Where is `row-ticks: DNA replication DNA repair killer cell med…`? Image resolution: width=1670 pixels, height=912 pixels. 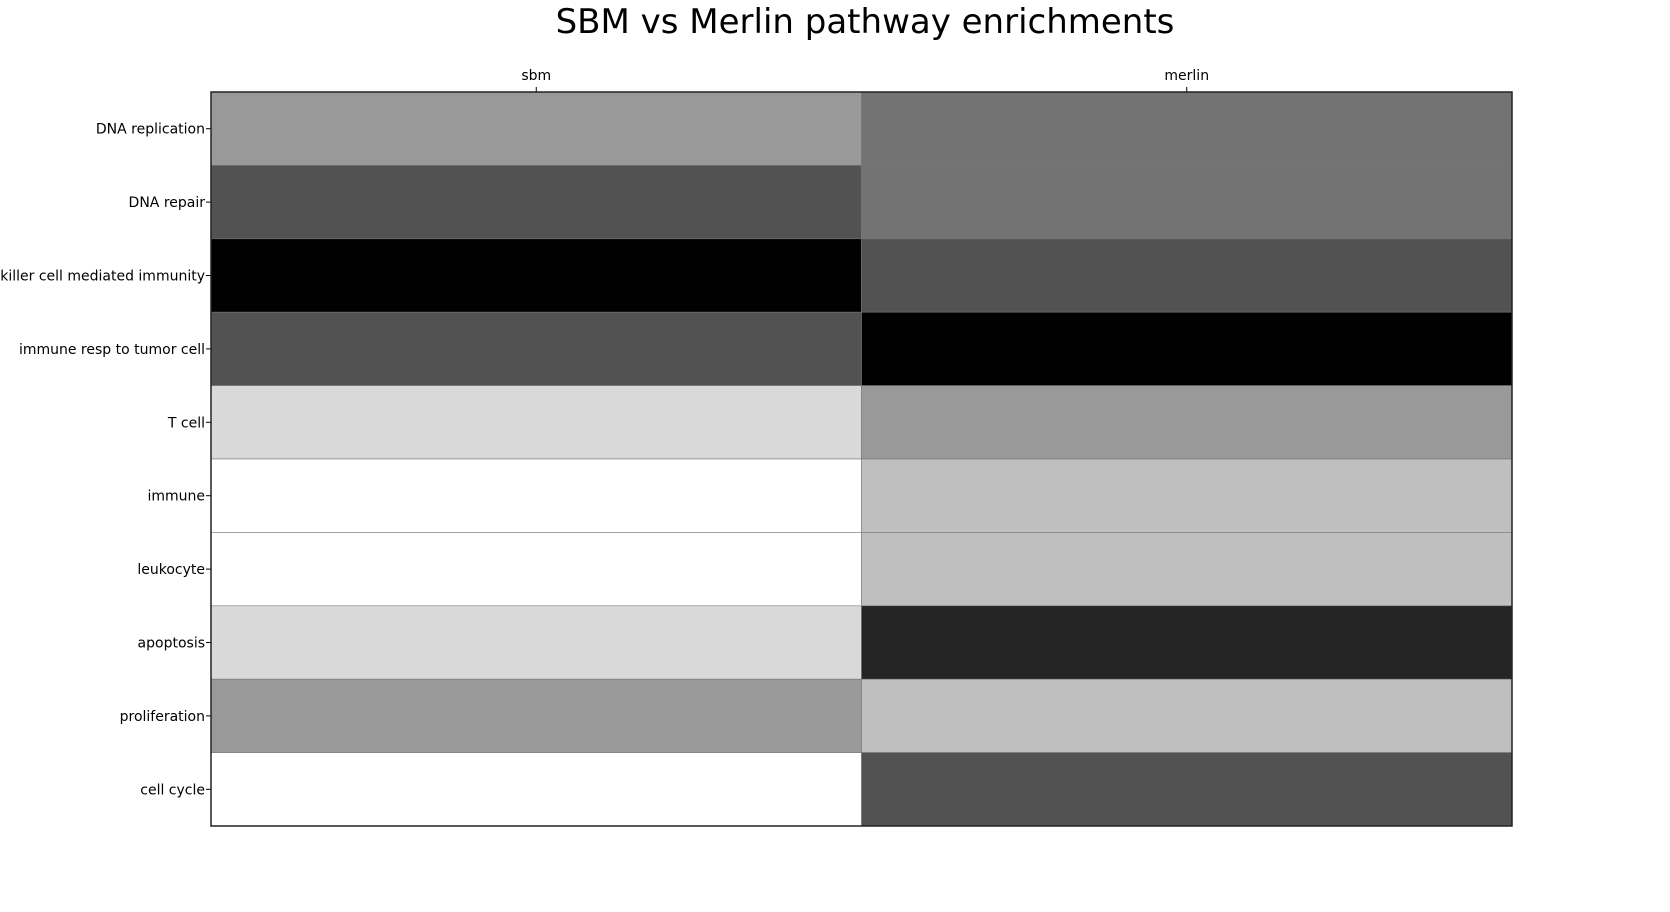
row-ticks: DNA replication DNA repair killer cell med… is located at coordinates (105, 460).